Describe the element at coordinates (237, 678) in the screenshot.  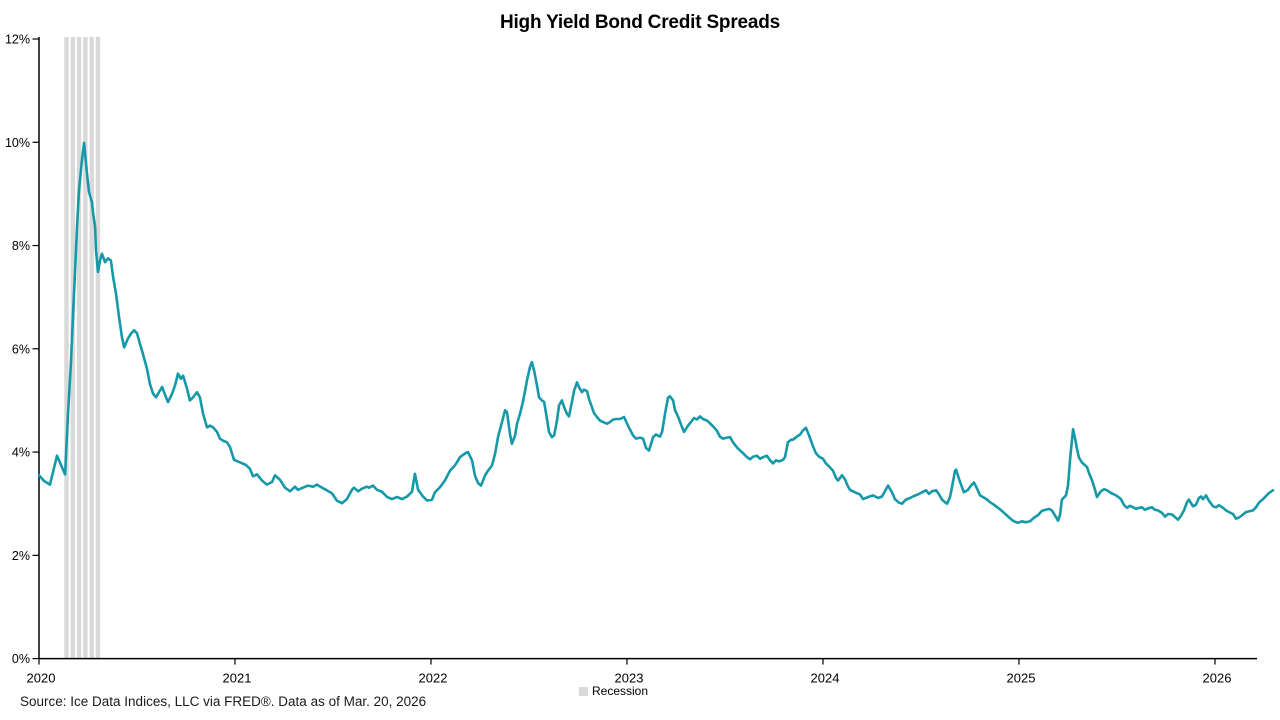
I see `x-tick-label: 2021` at that location.